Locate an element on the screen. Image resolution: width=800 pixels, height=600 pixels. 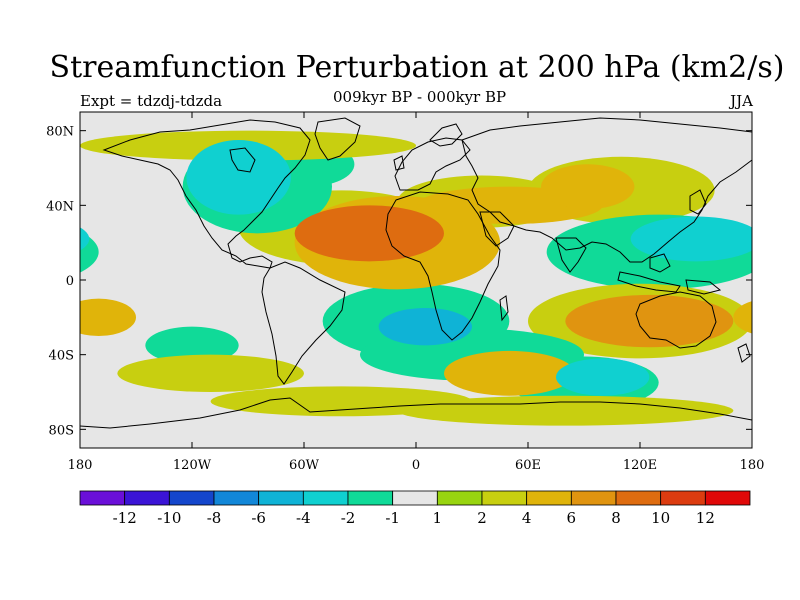
coastline-india is located at coordinates (571, 255).